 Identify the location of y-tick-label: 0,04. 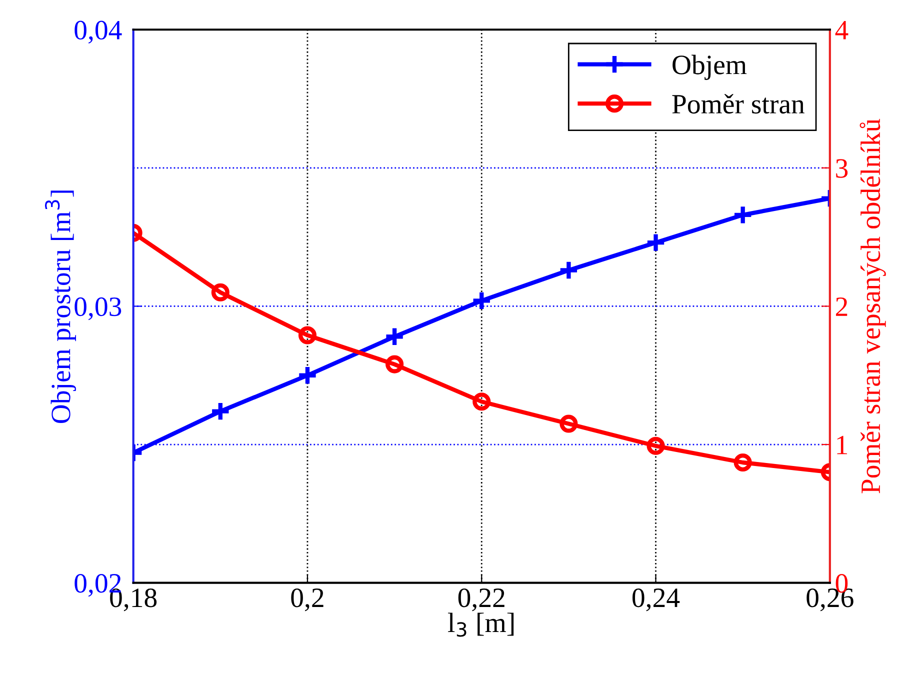
(98, 32).